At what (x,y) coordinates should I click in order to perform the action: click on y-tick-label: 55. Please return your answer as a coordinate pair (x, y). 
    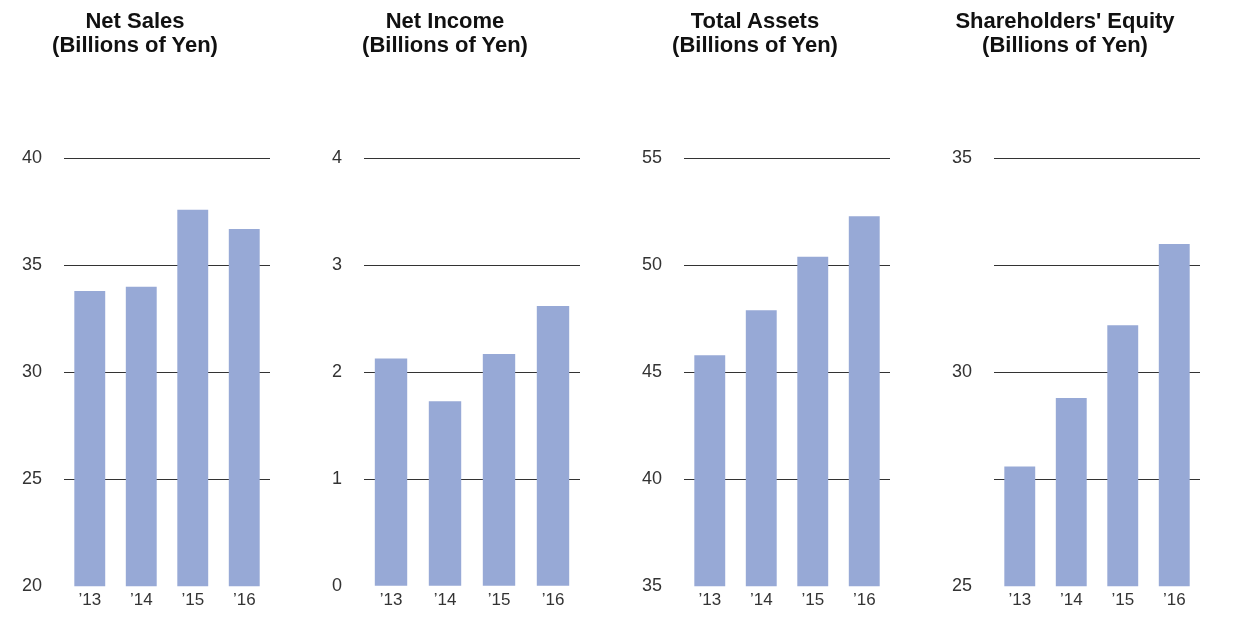
    Looking at the image, I should click on (652, 157).